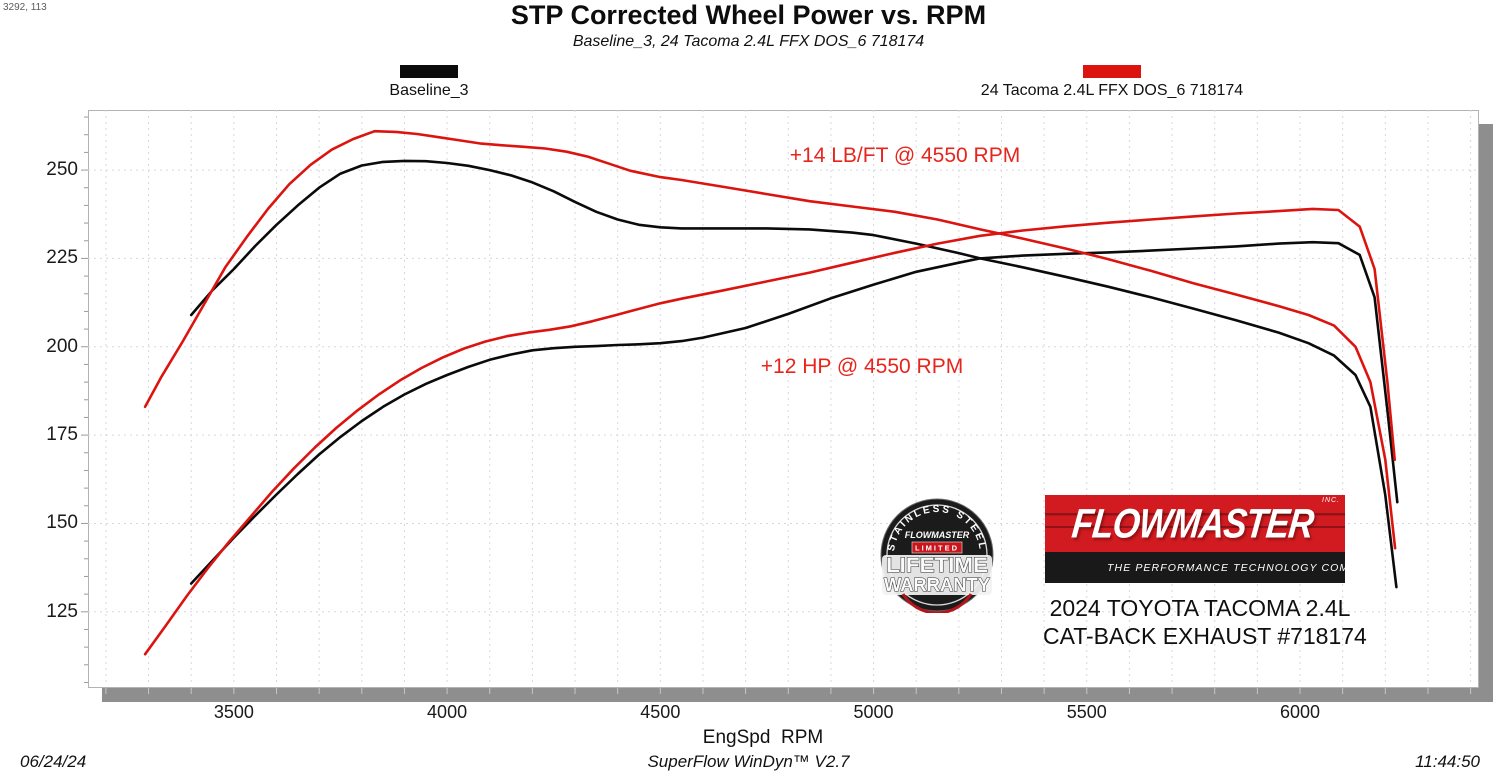  I want to click on y-tick-label: 200, so click(62, 346).